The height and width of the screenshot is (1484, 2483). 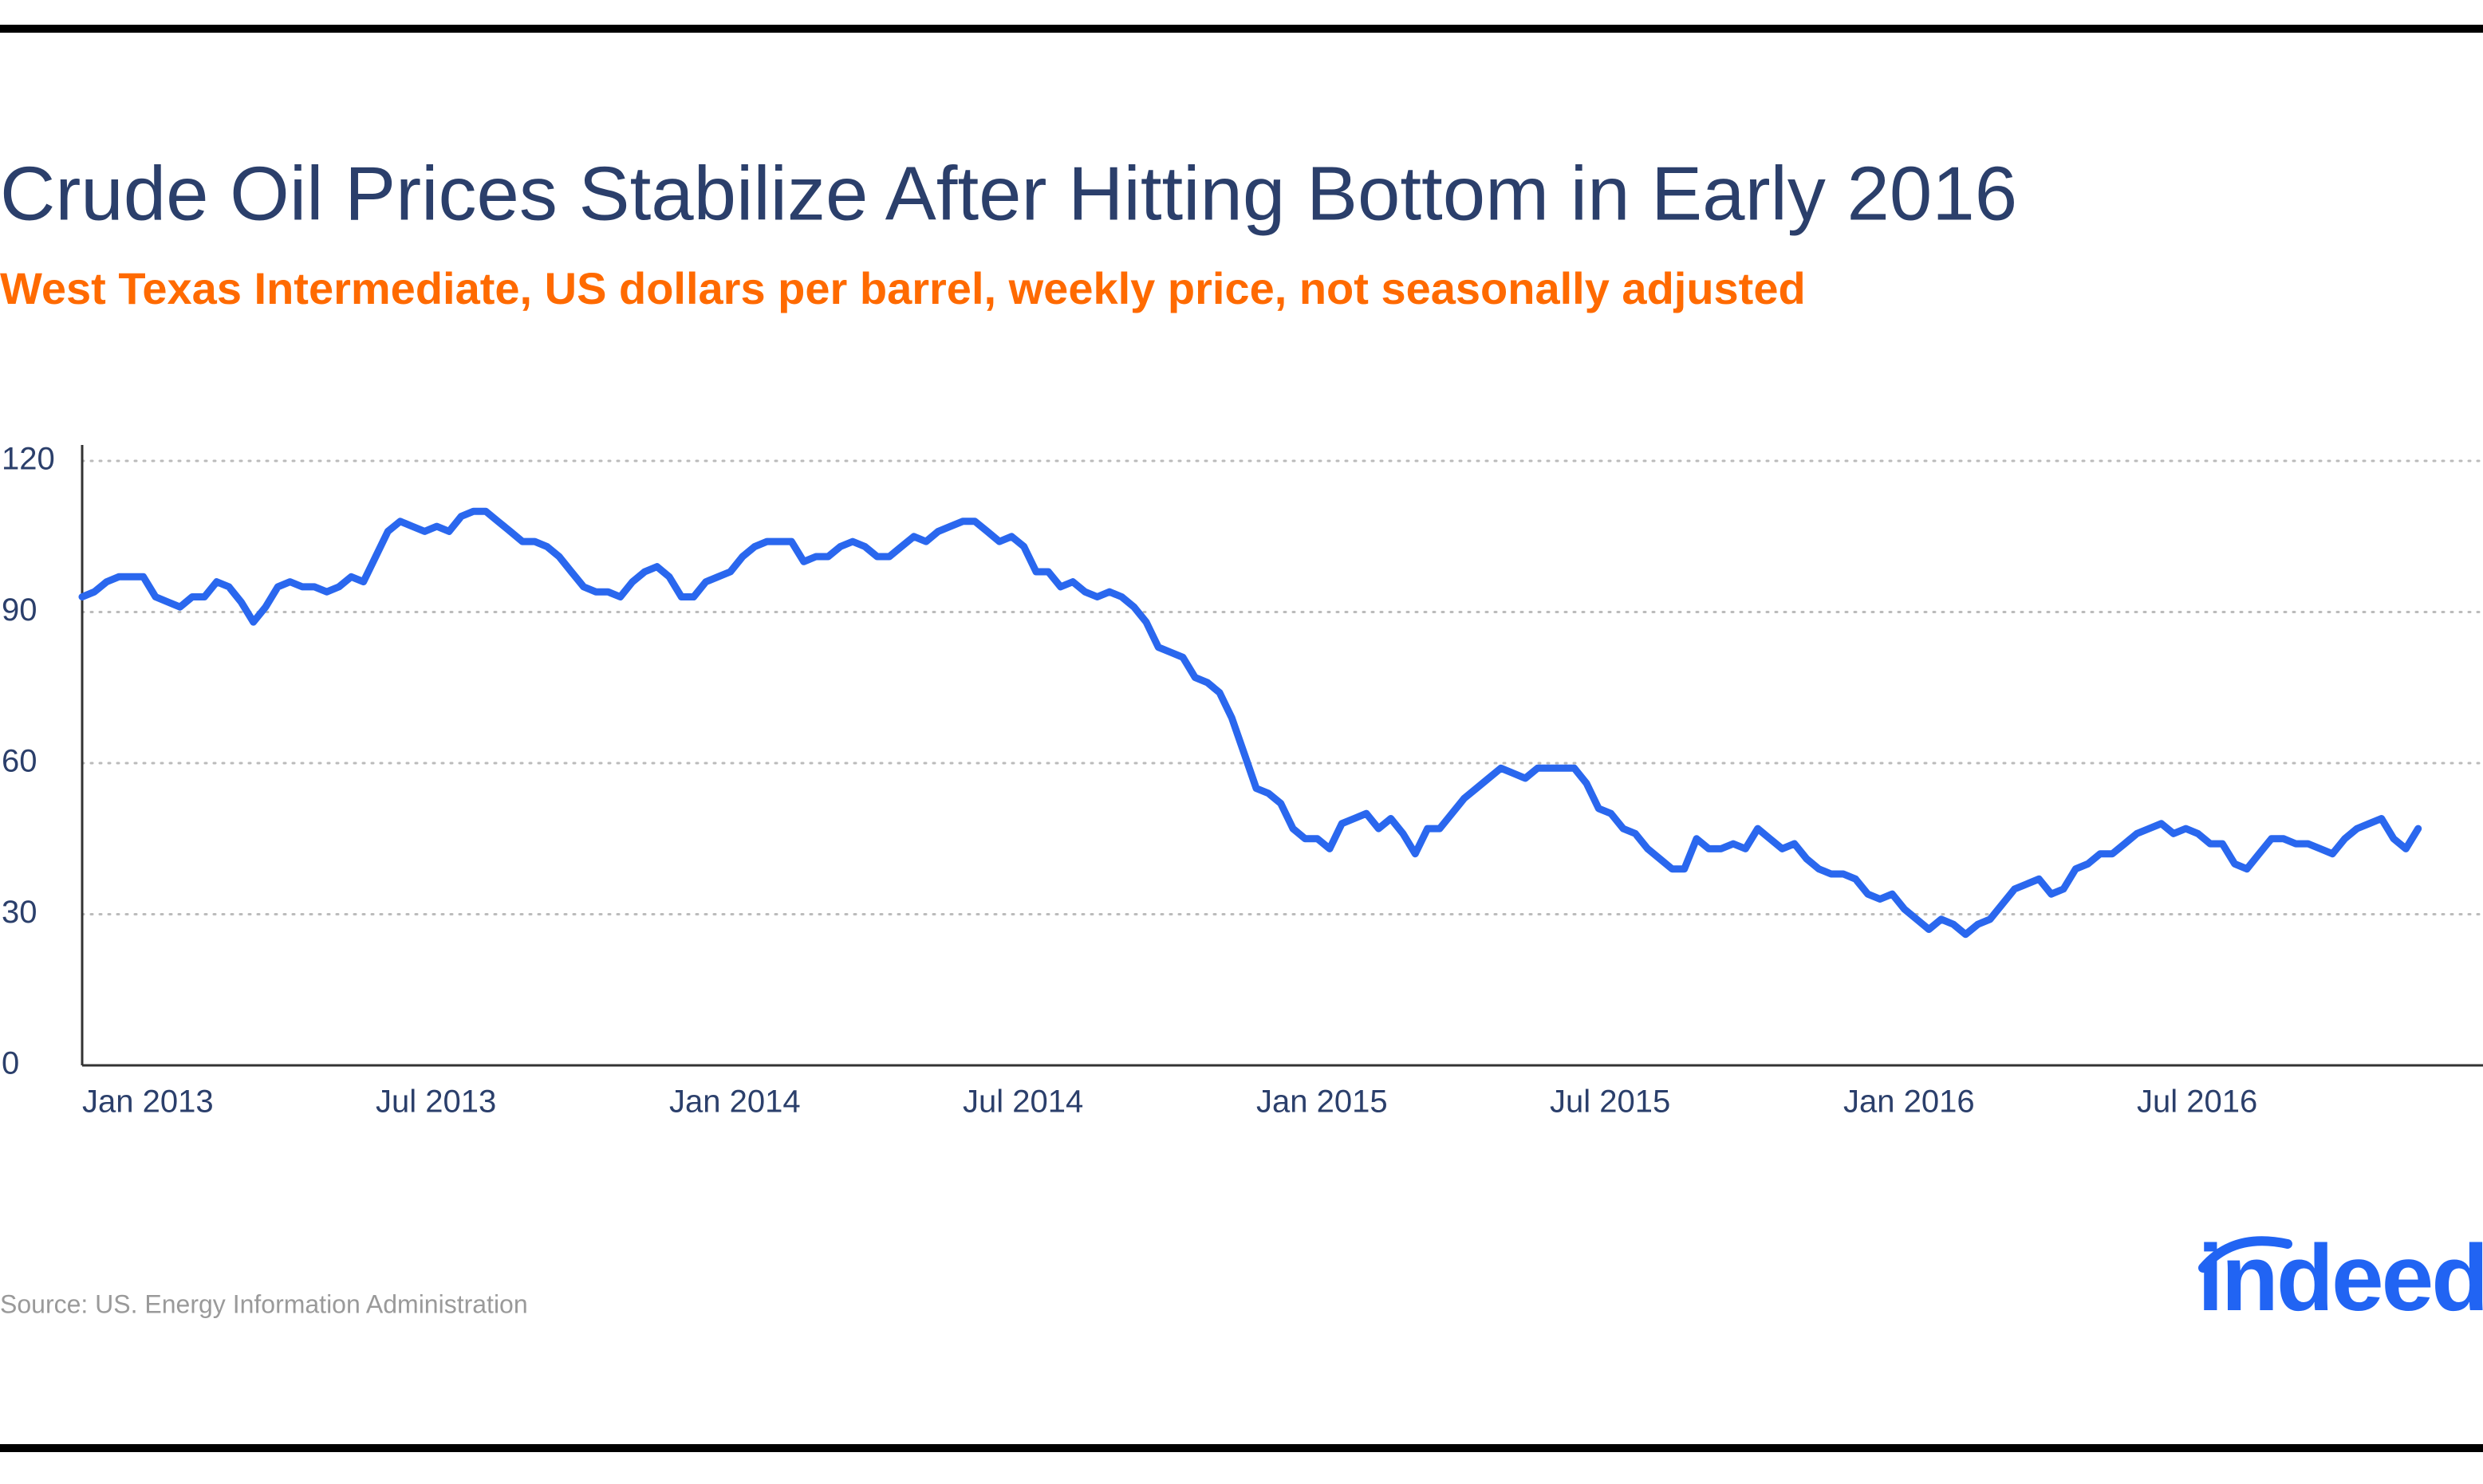 I want to click on x-tick-label: Jul 2013, so click(x=436, y=1102).